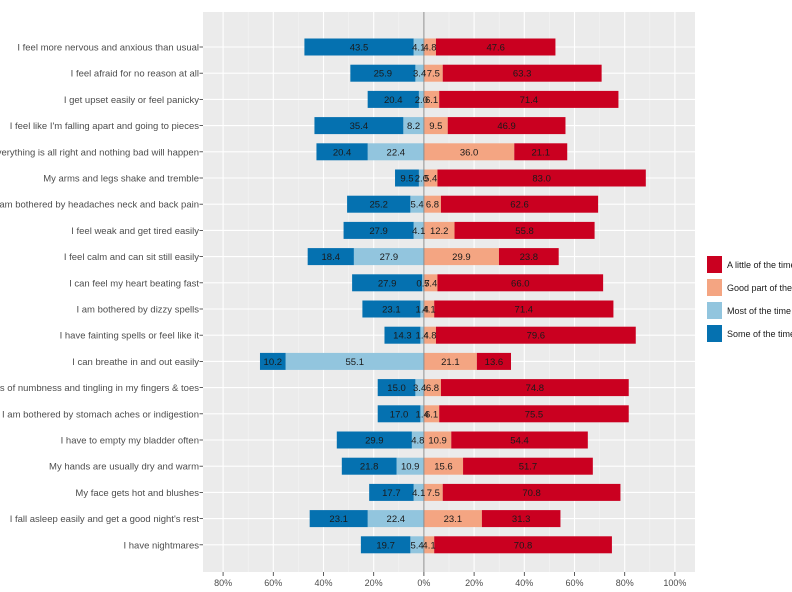 Image resolution: width=792 pixels, height=592 pixels. Describe the element at coordinates (519, 205) in the screenshot. I see `data-label: 62.6` at that location.